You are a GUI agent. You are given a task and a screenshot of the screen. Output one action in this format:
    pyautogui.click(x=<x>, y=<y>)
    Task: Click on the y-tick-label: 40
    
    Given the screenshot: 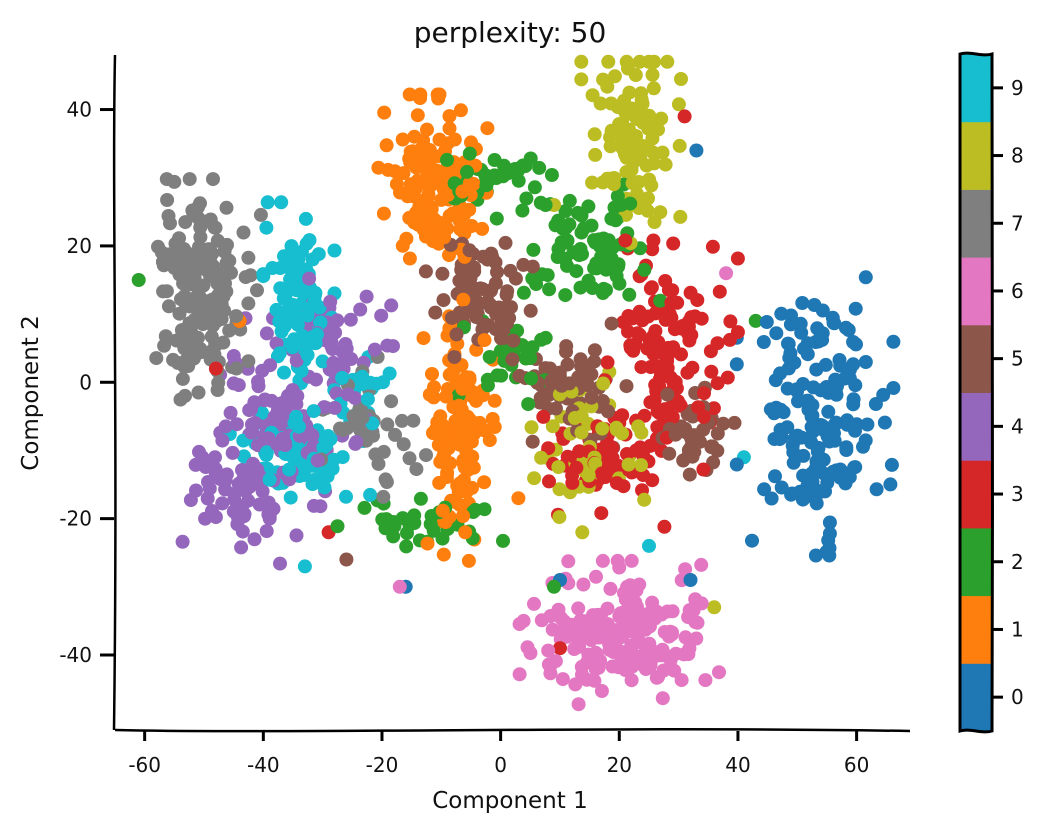 What is the action you would take?
    pyautogui.click(x=79, y=110)
    